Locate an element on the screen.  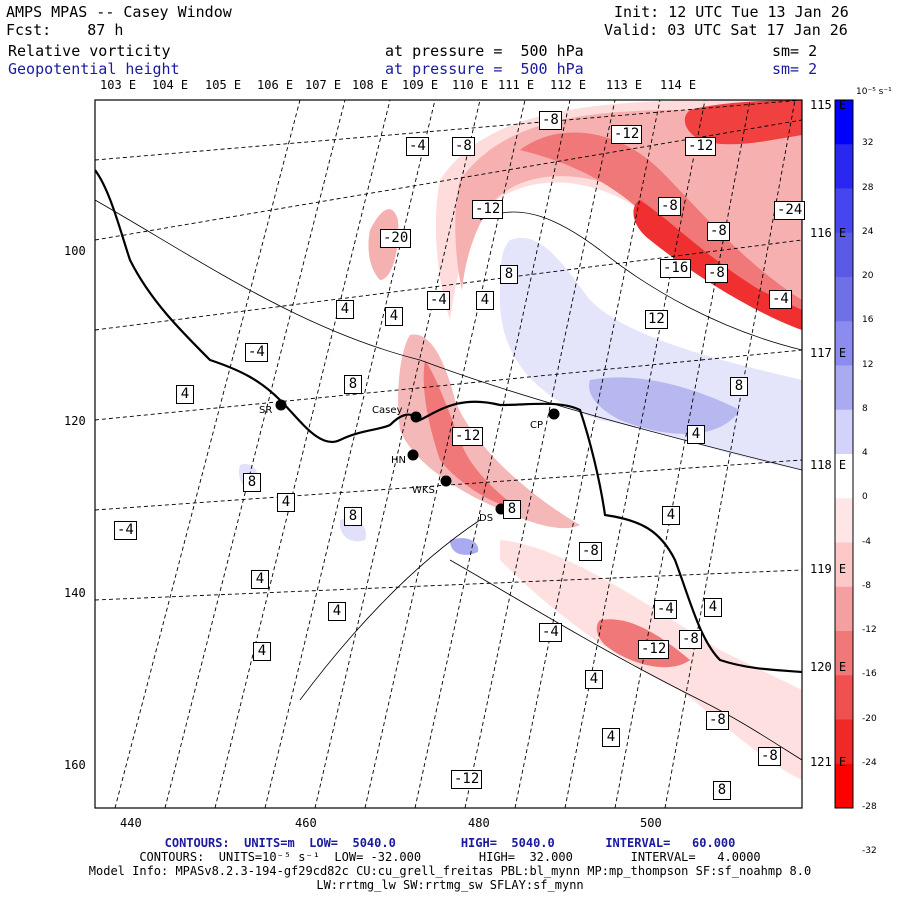
vort-shade-neg-ridge-core is located at coordinates (471, 435).